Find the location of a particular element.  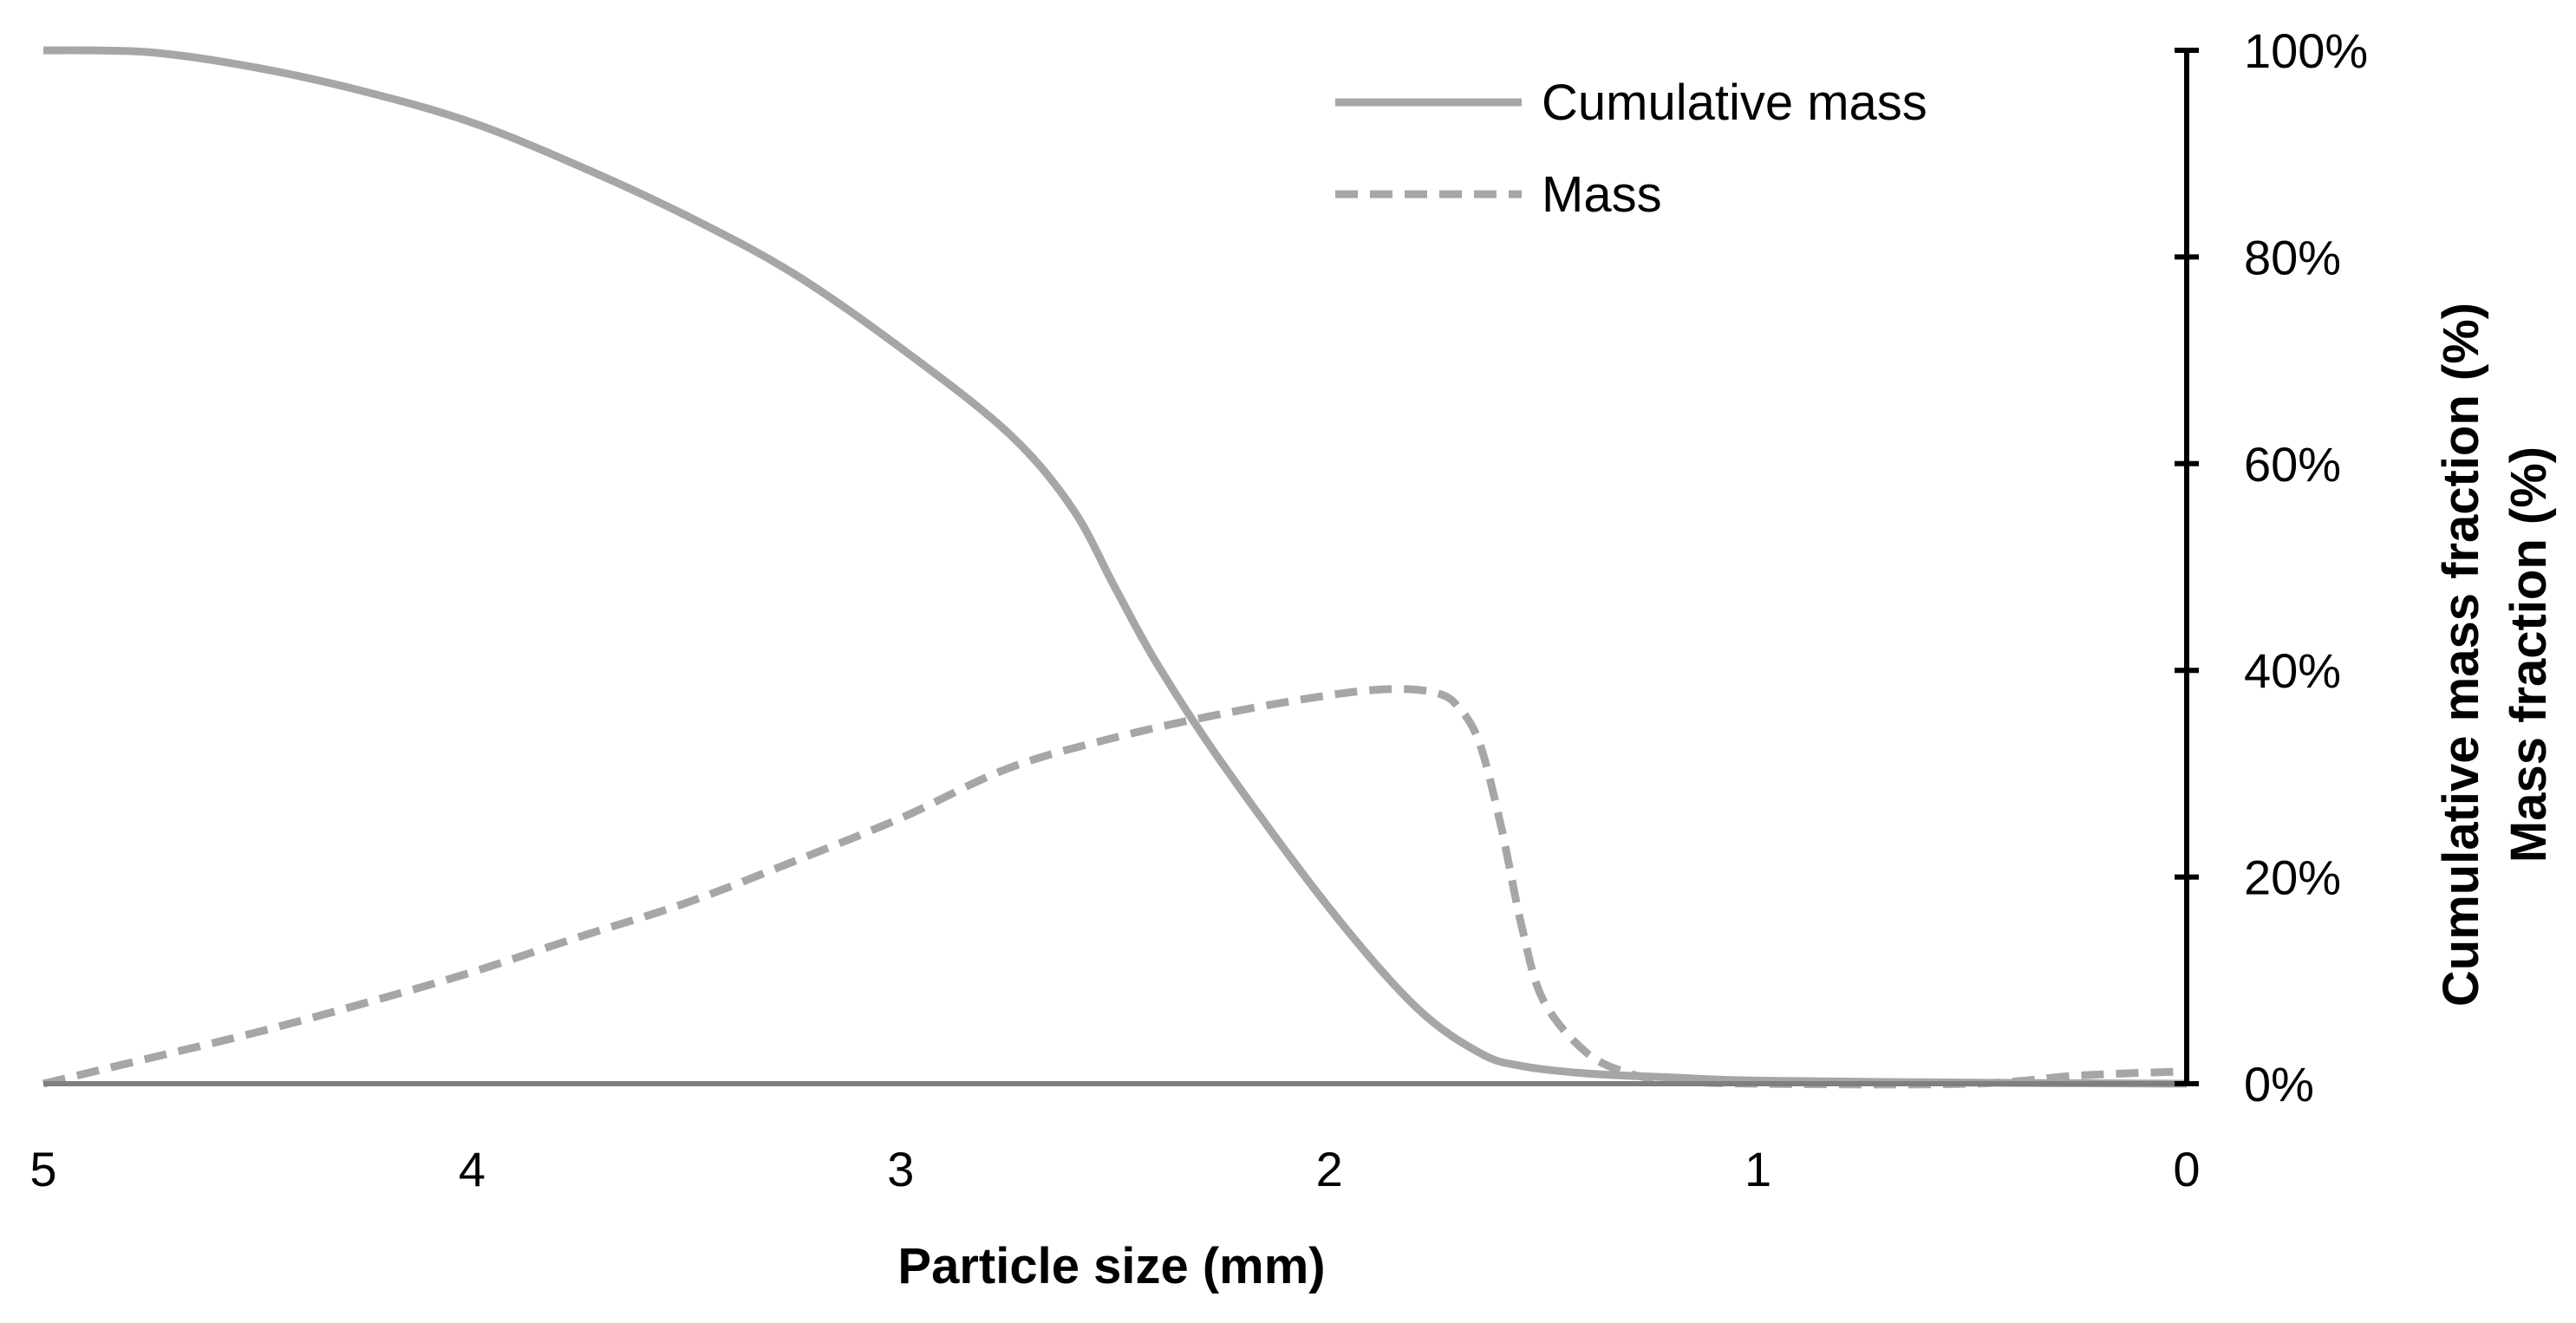

x-tick-label: 2 is located at coordinates (1330, 1169).